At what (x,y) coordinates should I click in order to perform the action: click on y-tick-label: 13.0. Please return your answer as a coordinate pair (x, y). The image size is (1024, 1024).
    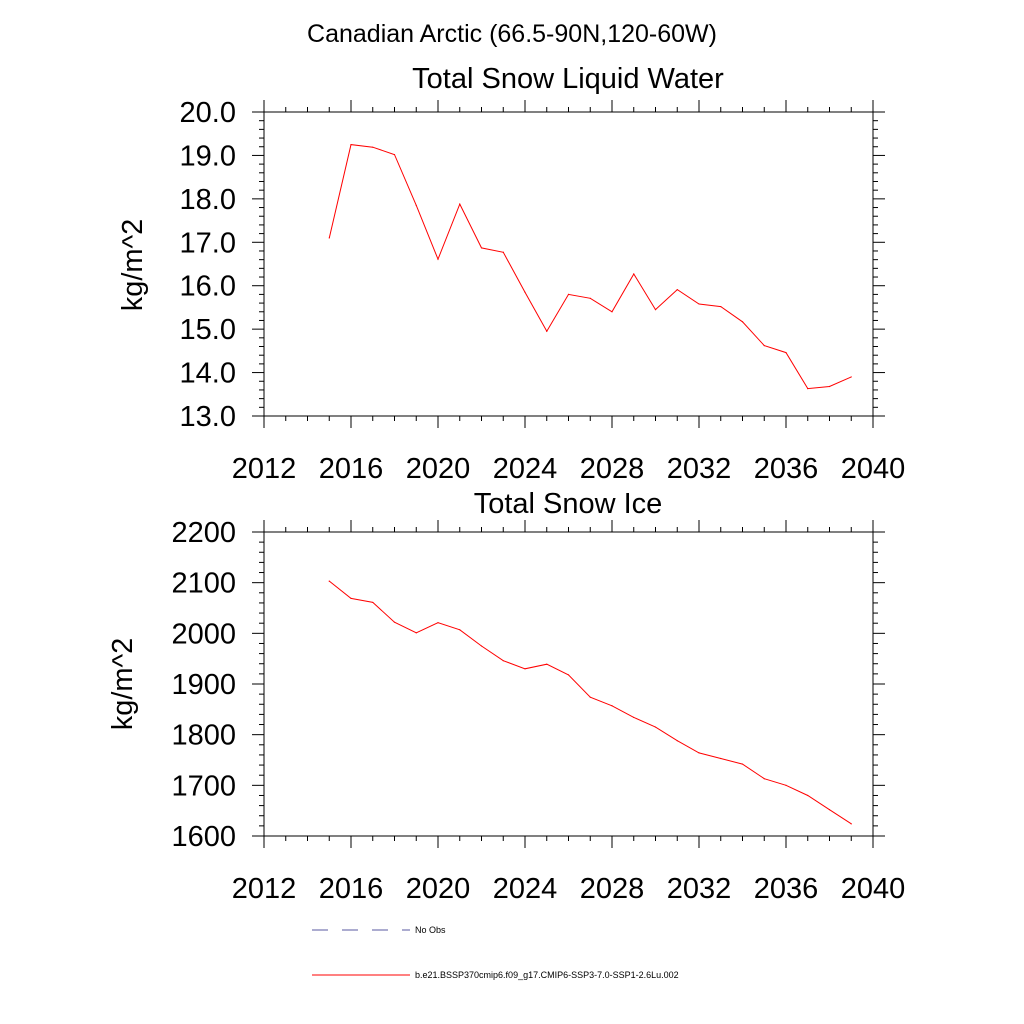
    Looking at the image, I should click on (208, 417).